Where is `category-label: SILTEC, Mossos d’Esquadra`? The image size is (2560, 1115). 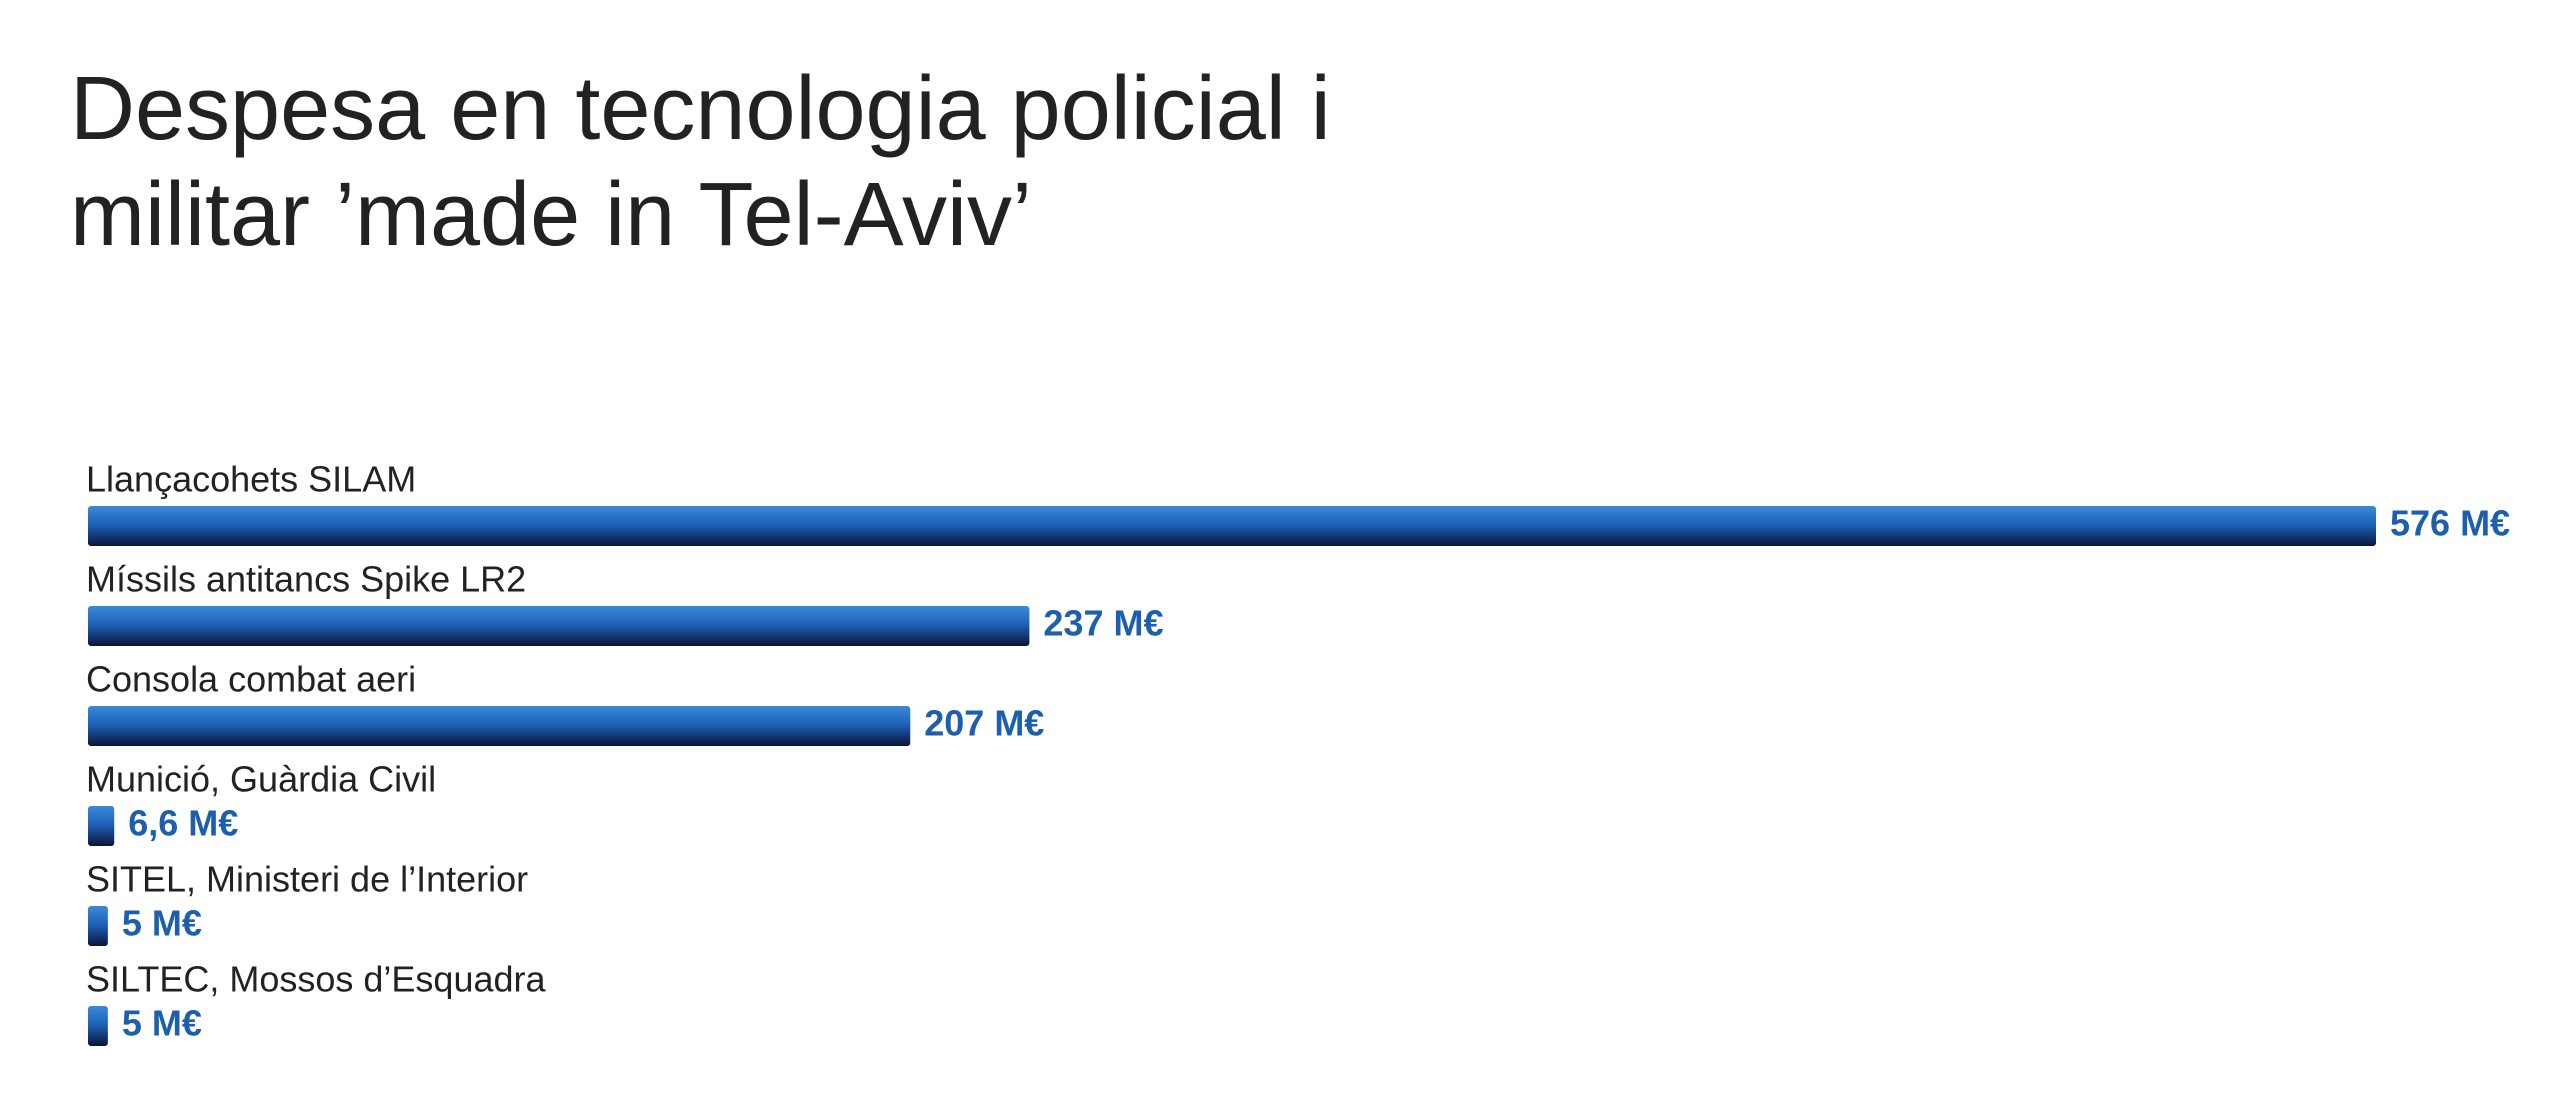
category-label: SILTEC, Mossos d’Esquadra is located at coordinates (316, 979).